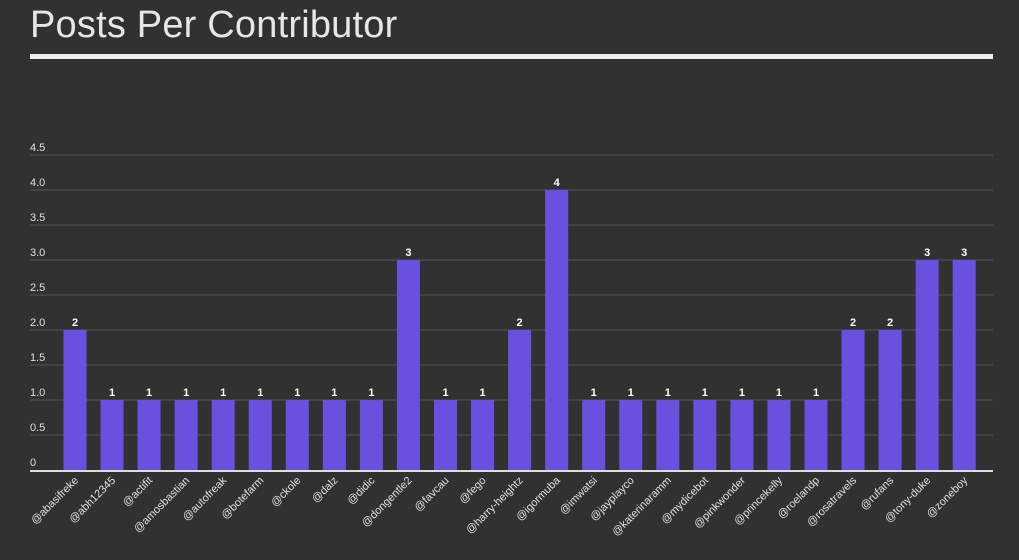  What do you see at coordinates (37, 305) in the screenshot?
I see `y-axis-ticks: 0 0.5 1.0 1.5 2.0 2.5 3.0 3.5 4.0 4.5` at bounding box center [37, 305].